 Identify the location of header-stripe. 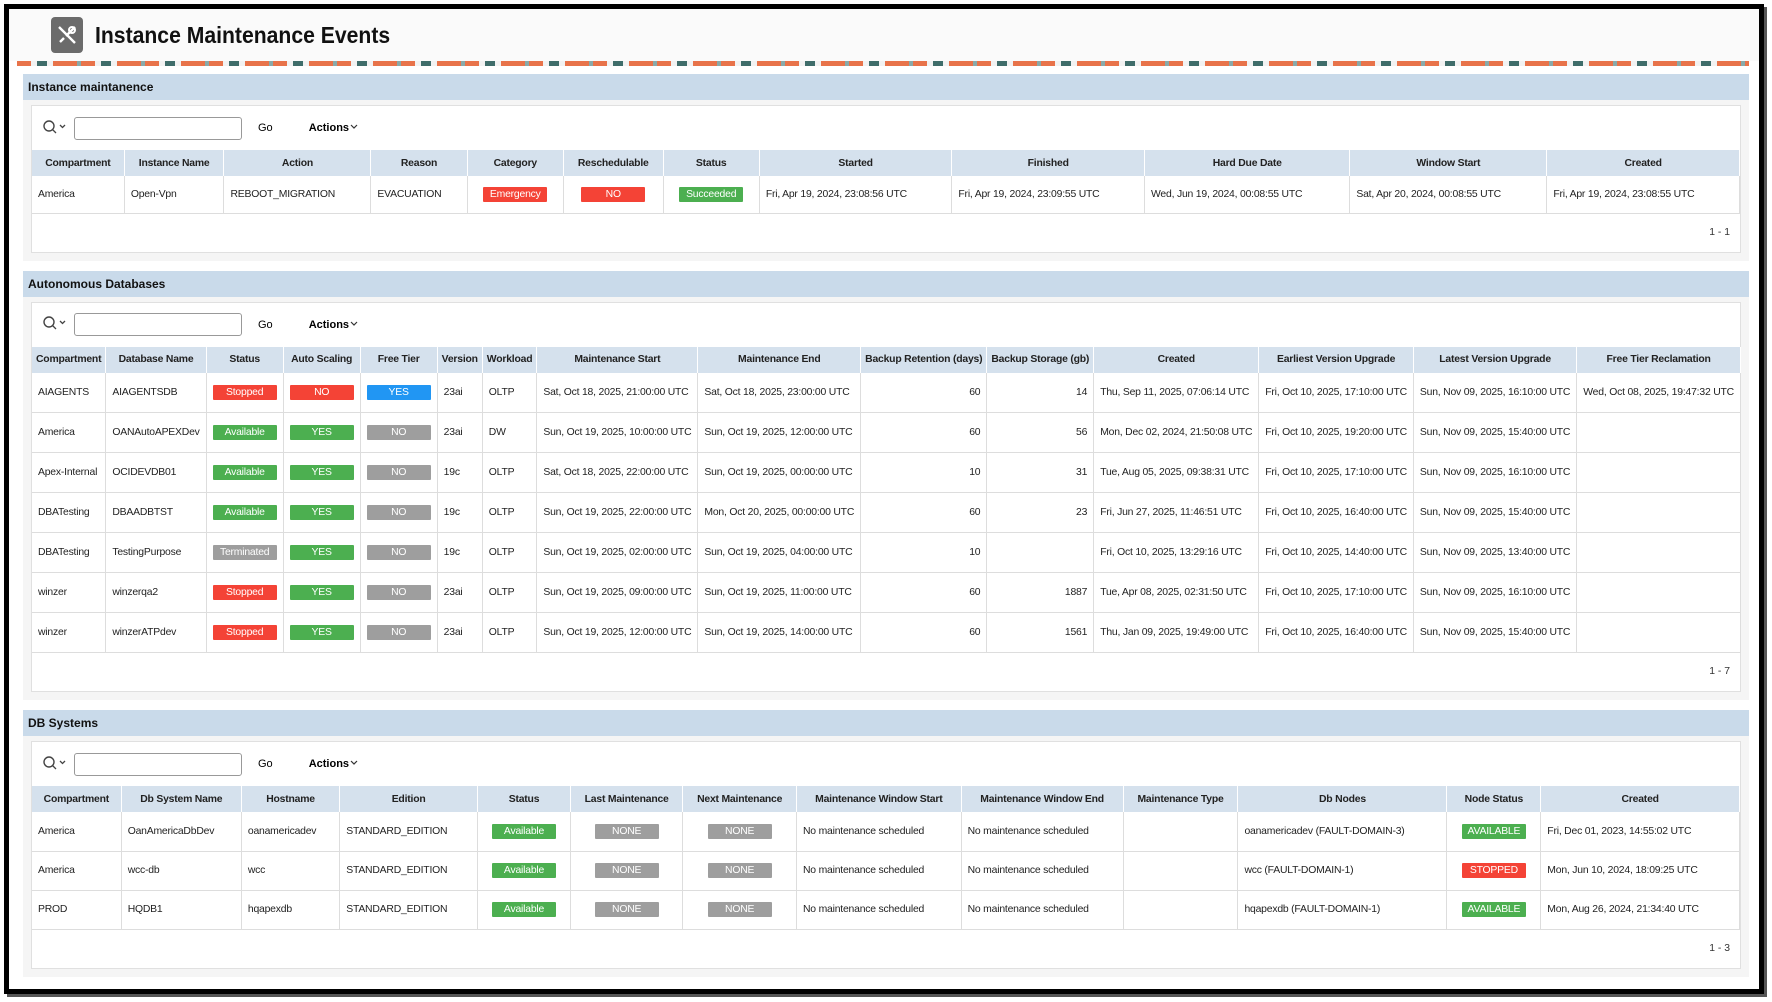
(883, 63).